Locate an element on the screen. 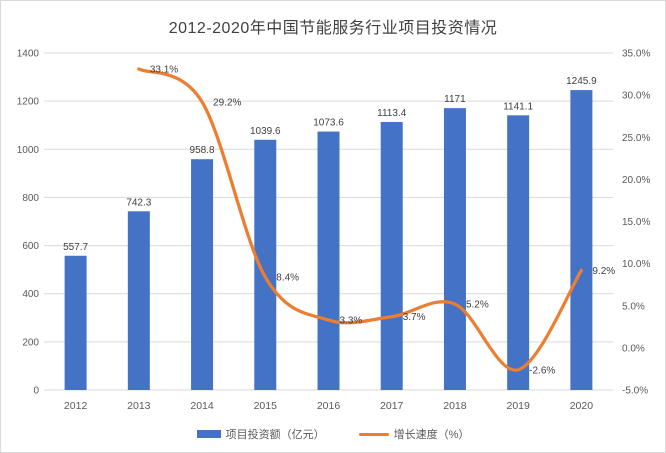  right-axis-tick-label: 10.0% is located at coordinates (636, 264).